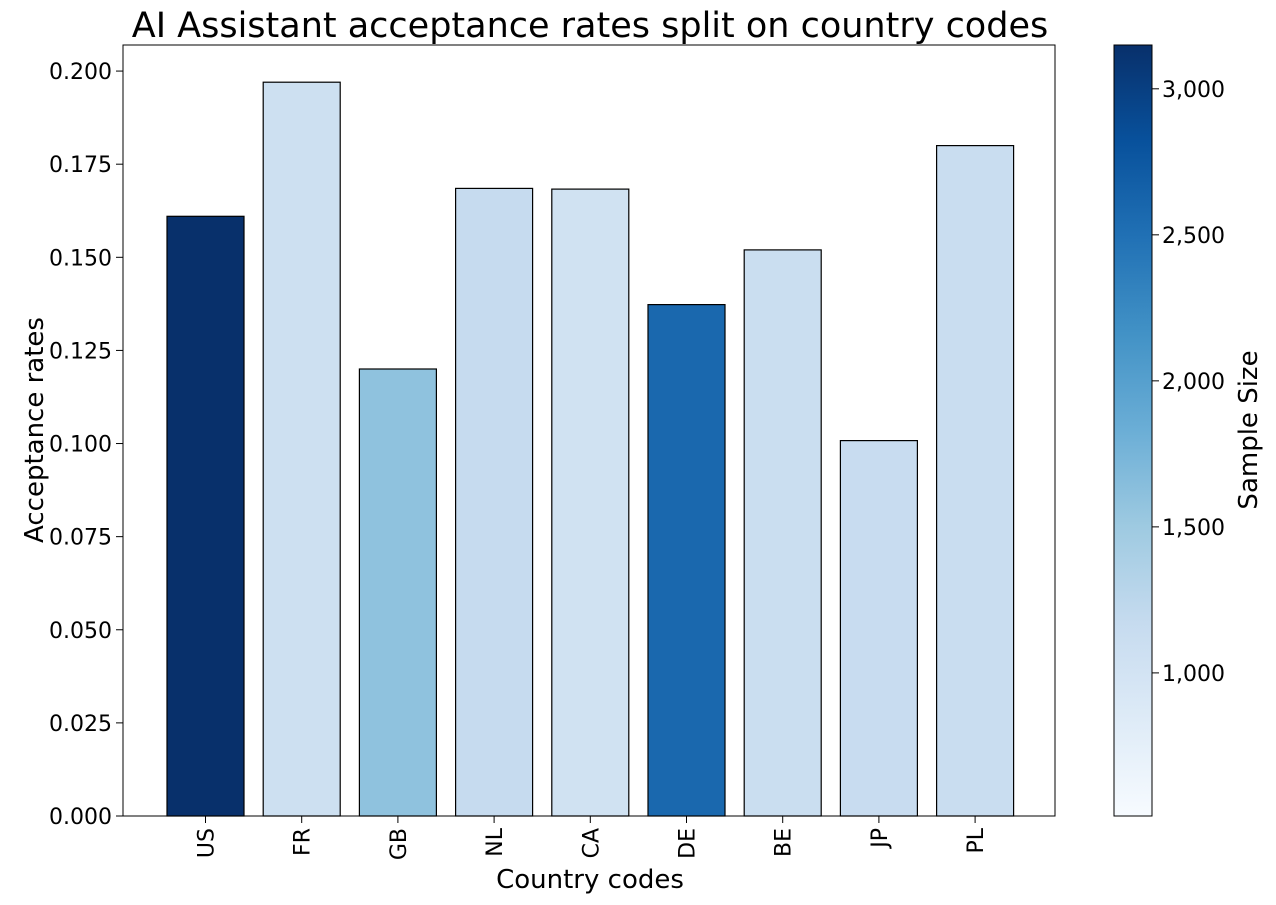  I want to click on x-axis: US FR GB NL CA DE BE JP PL, so click(592, 838).